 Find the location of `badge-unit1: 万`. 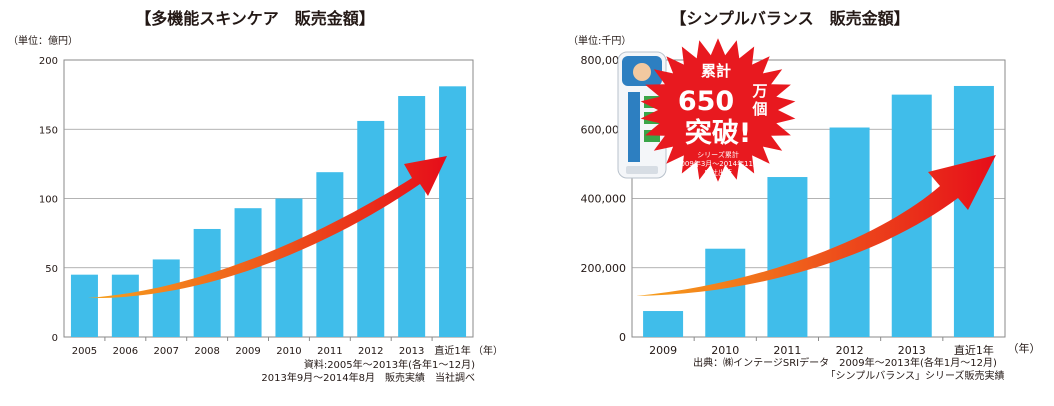

badge-unit1: 万 is located at coordinates (759, 91).